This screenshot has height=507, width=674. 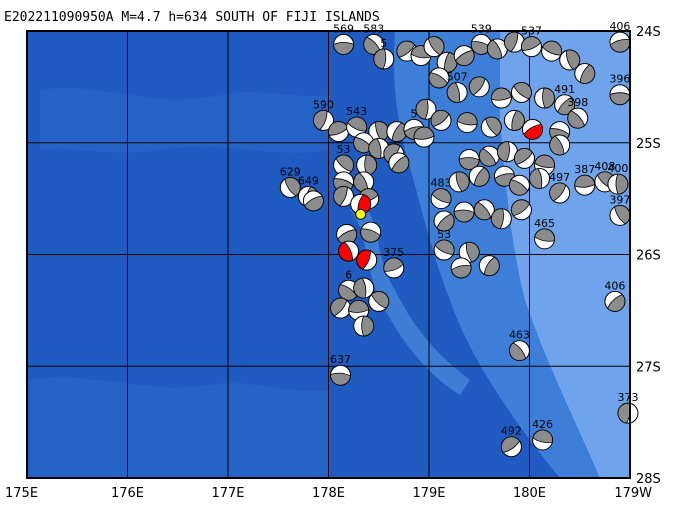 I want to click on depth-label: 543, so click(x=356, y=111).